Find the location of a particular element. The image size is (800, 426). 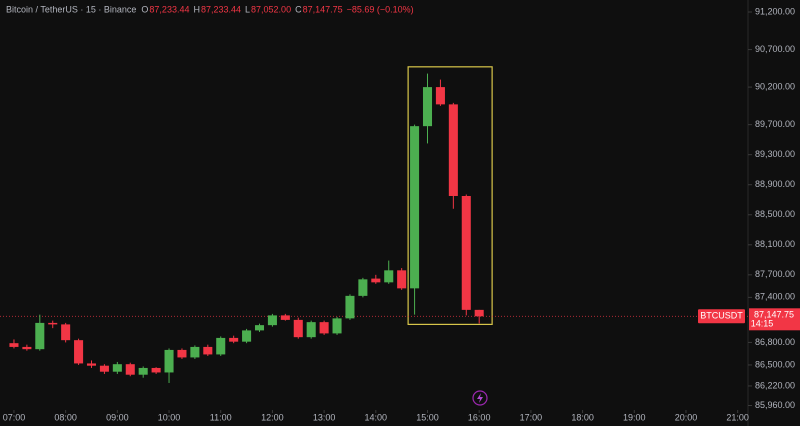

x-tick-label: 14:00 is located at coordinates (376, 417).